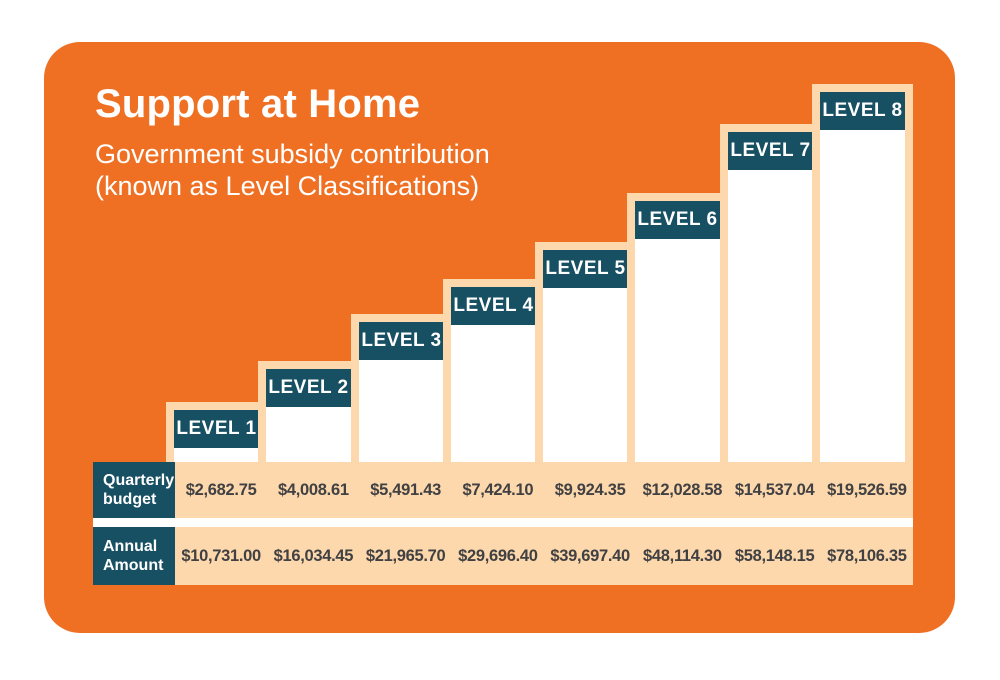 The width and height of the screenshot is (1000, 680). Describe the element at coordinates (308, 411) in the screenshot. I see `level-bar-2: LEVEL 2` at that location.